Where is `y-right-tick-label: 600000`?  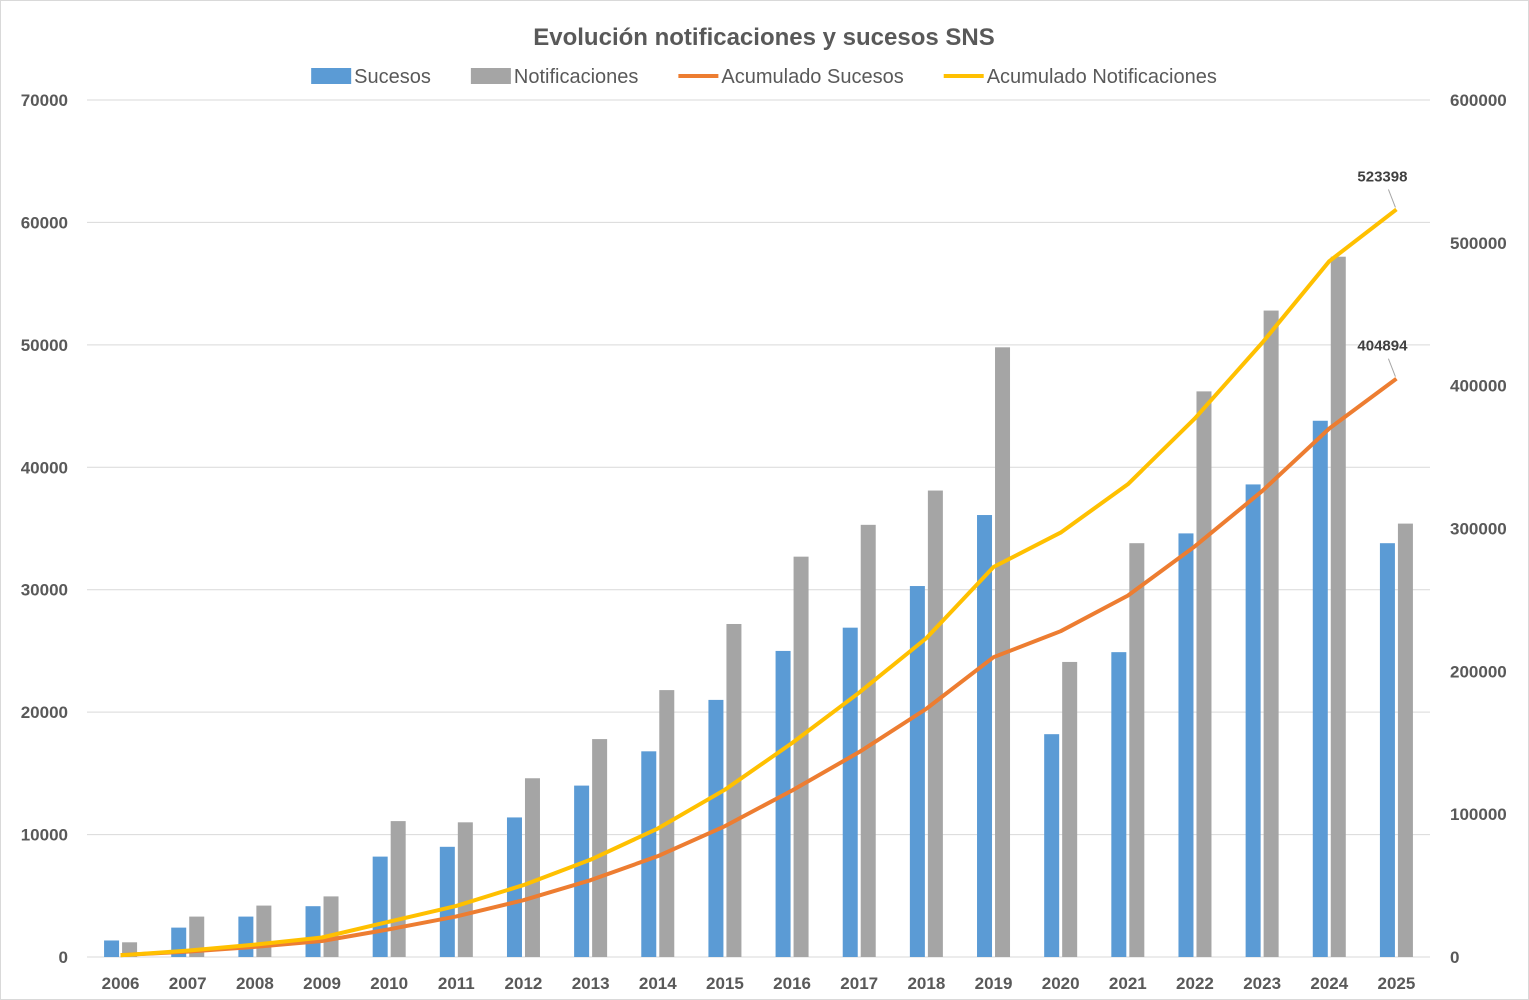
y-right-tick-label: 600000 is located at coordinates (1478, 100).